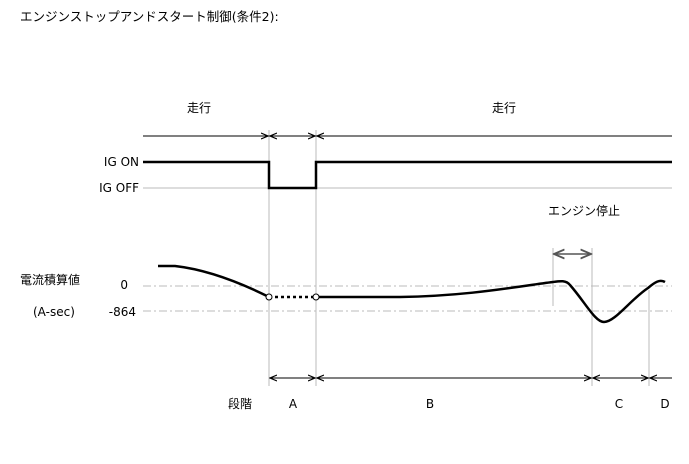 Image resolution: width=689 pixels, height=464 pixels. What do you see at coordinates (240, 403) in the screenshot?
I see `label-phase: 段階` at bounding box center [240, 403].